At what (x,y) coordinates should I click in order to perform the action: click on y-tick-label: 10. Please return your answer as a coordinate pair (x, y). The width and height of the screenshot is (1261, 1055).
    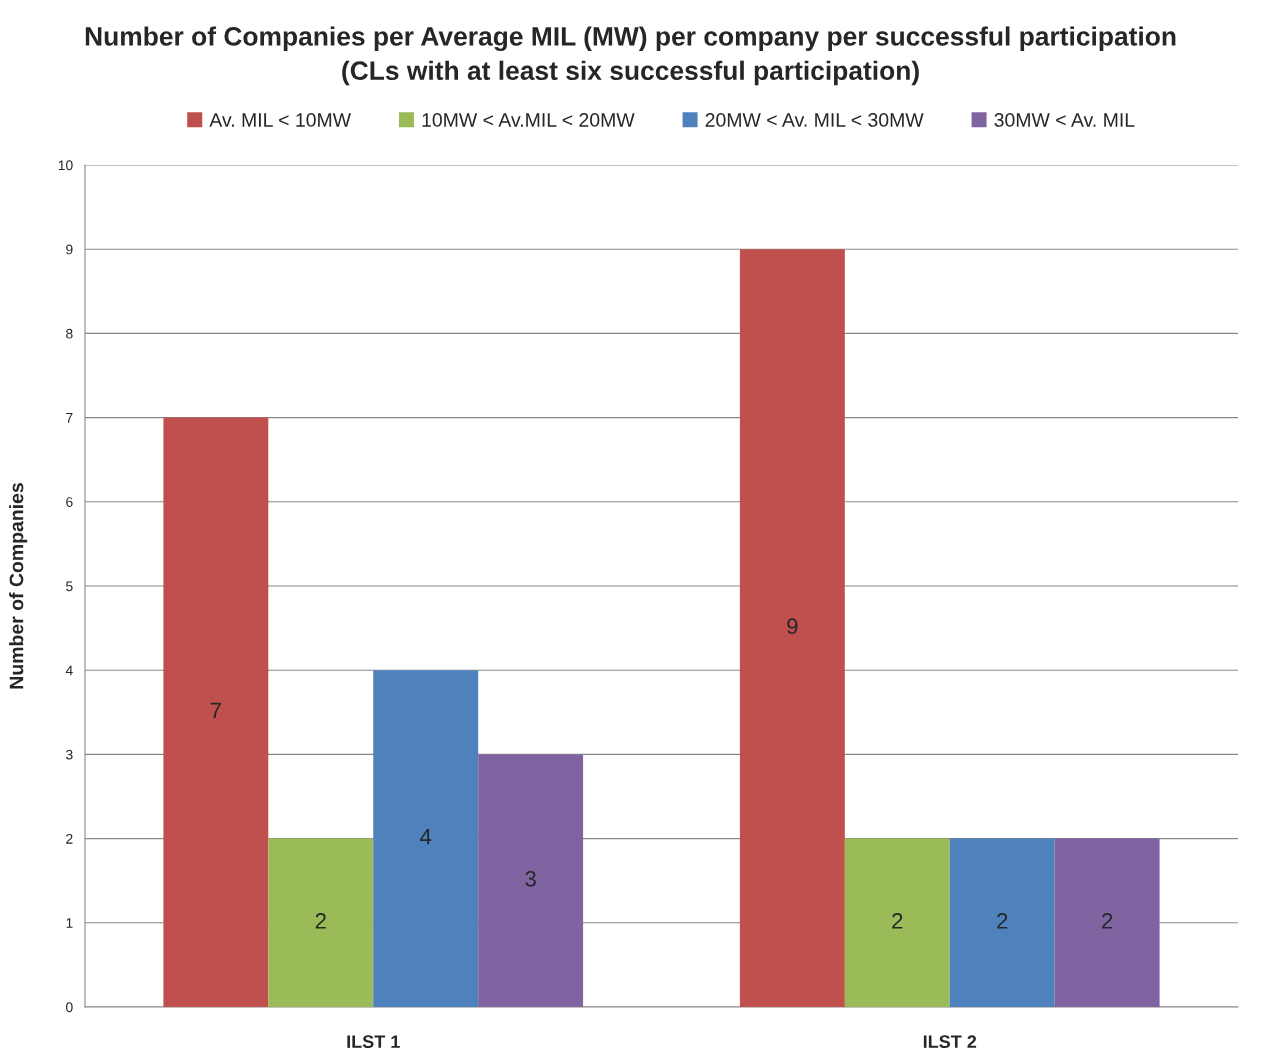
    Looking at the image, I should click on (65, 165).